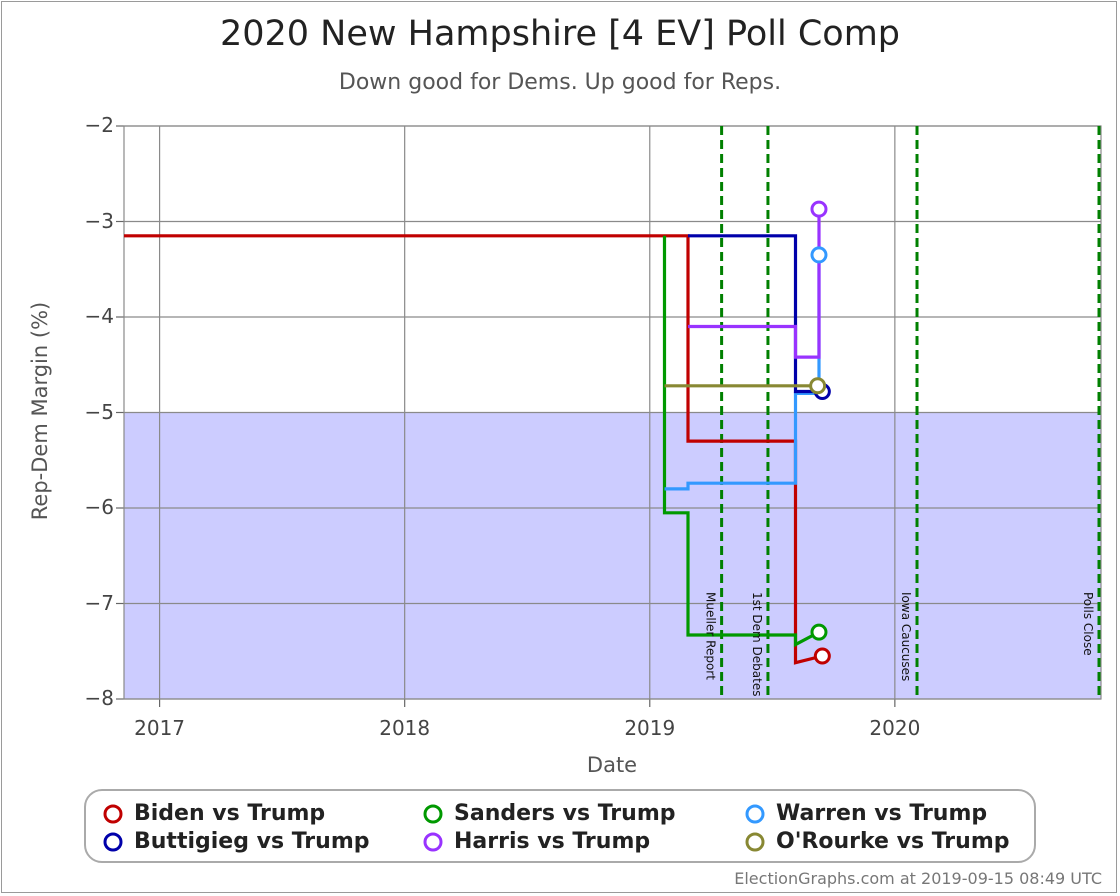 This screenshot has height=896, width=1120. I want to click on y-tick-label: −5, so click(99, 411).